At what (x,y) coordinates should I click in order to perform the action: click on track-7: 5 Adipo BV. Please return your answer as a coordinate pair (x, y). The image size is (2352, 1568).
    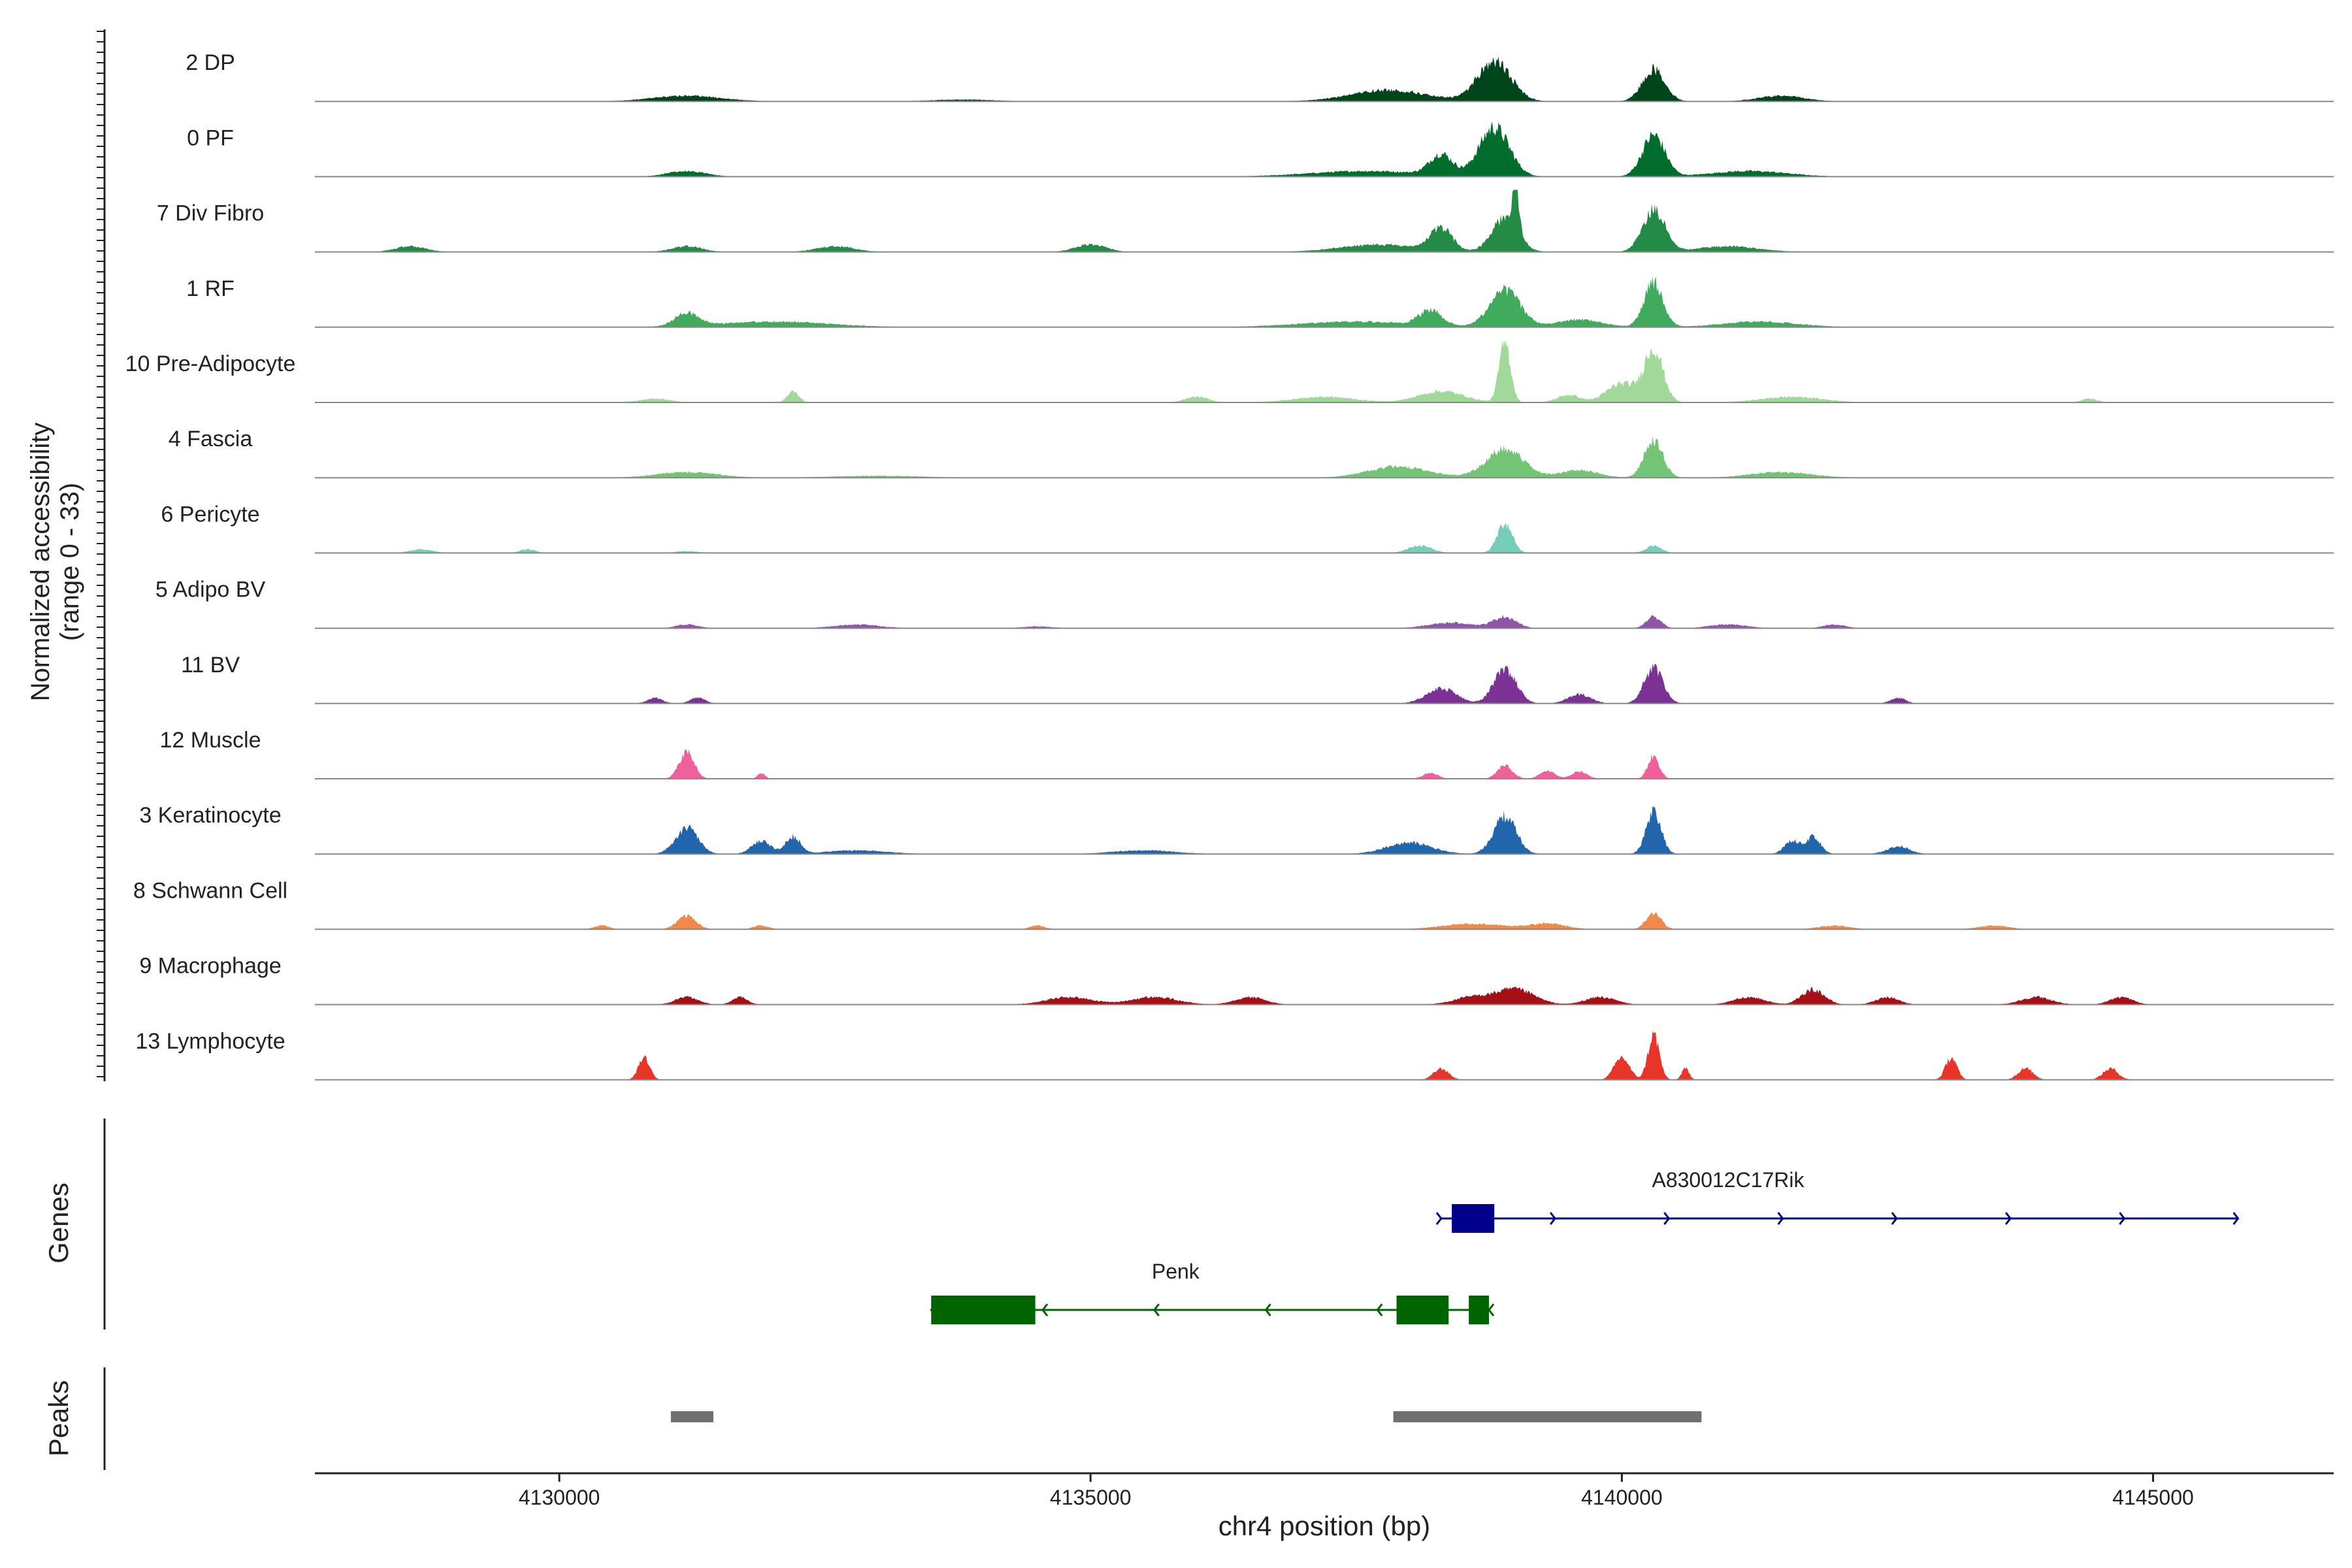
    Looking at the image, I should click on (1244, 603).